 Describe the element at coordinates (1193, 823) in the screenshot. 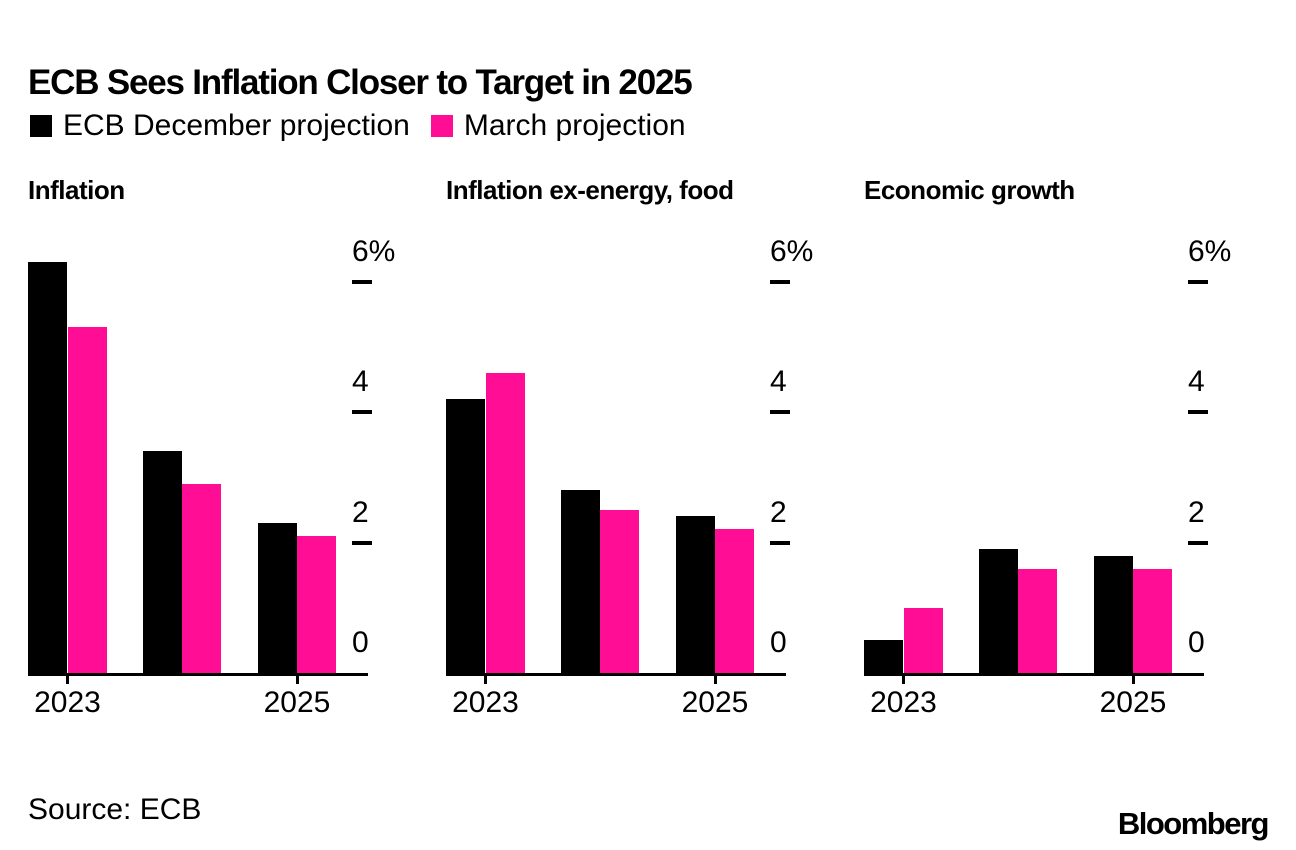

I see `bloomberg-logo: Bloomberg` at that location.